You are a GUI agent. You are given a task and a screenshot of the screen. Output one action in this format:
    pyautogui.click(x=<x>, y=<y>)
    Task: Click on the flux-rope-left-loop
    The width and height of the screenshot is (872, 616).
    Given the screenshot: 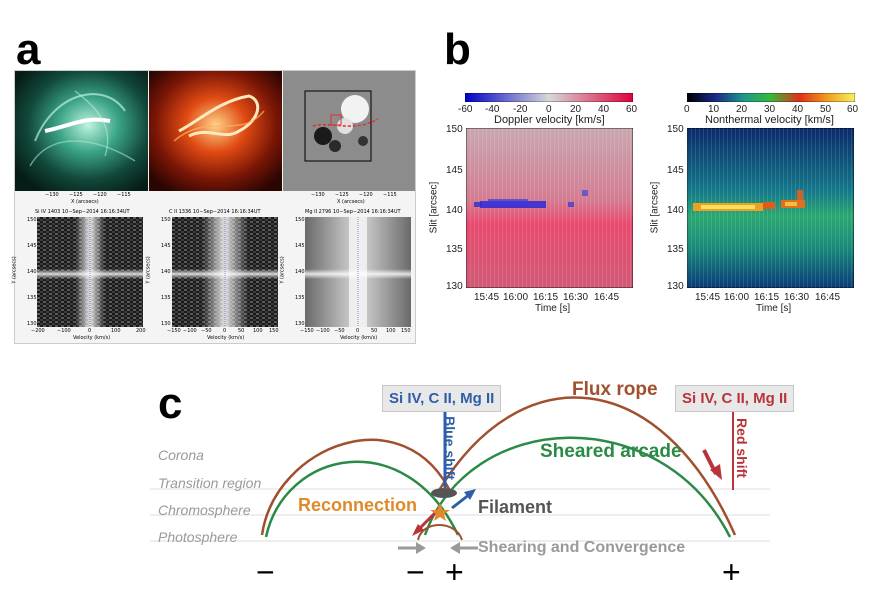 What is the action you would take?
    pyautogui.click(x=357, y=487)
    